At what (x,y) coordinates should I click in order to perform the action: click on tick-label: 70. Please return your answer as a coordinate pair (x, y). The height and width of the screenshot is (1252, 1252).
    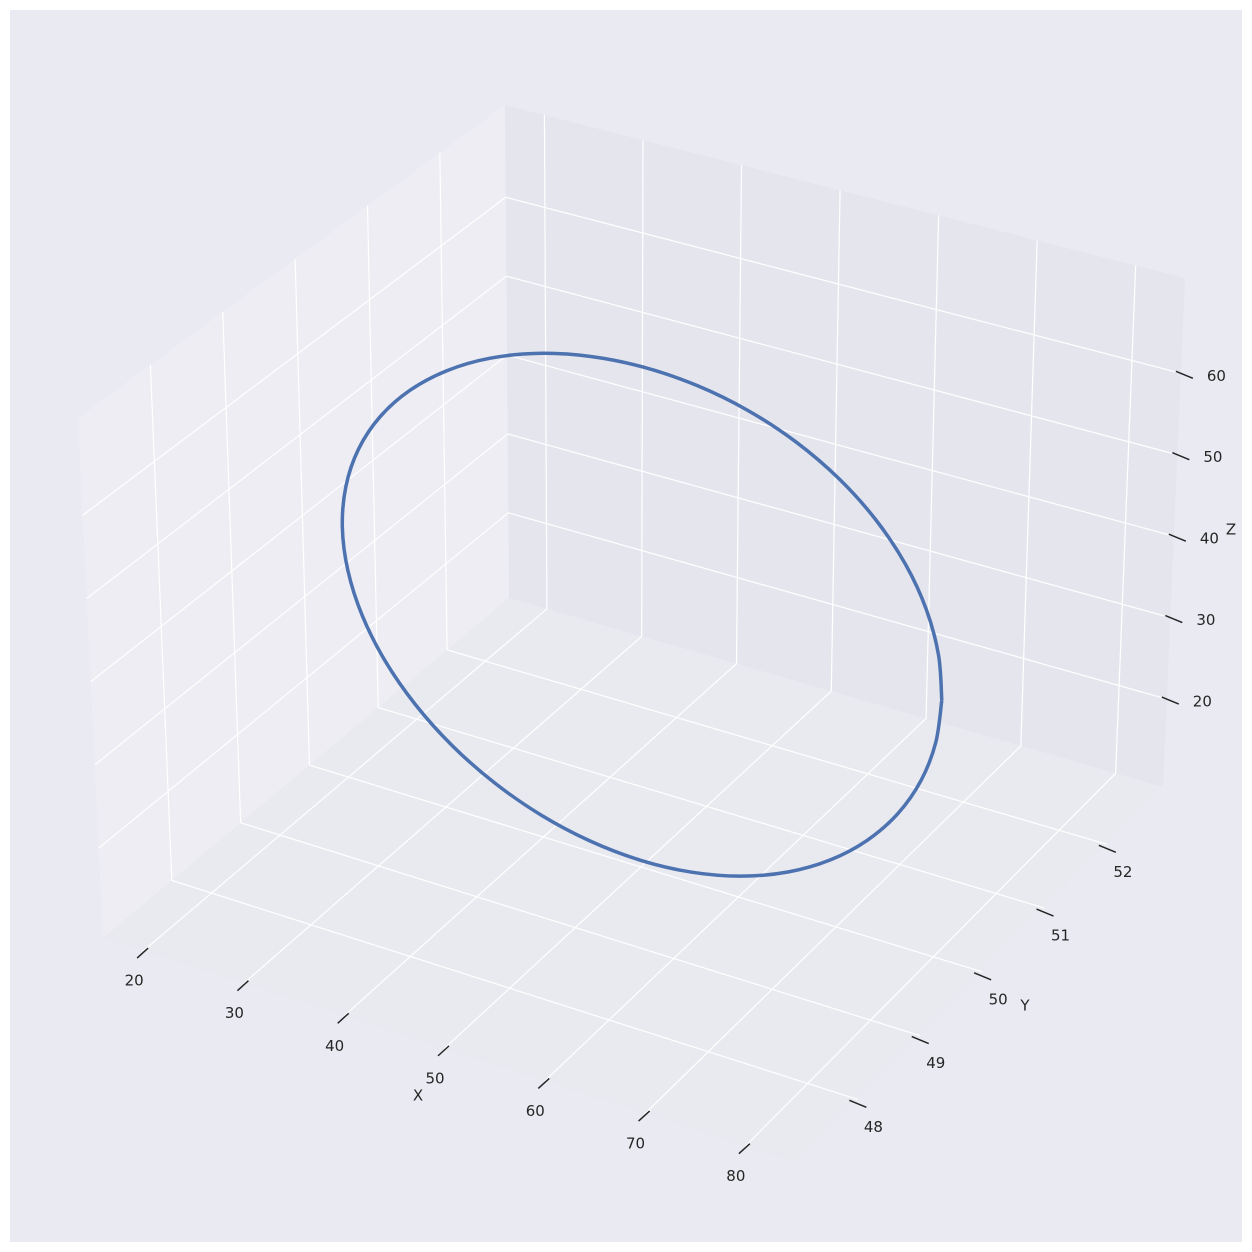
    Looking at the image, I should click on (635, 1144).